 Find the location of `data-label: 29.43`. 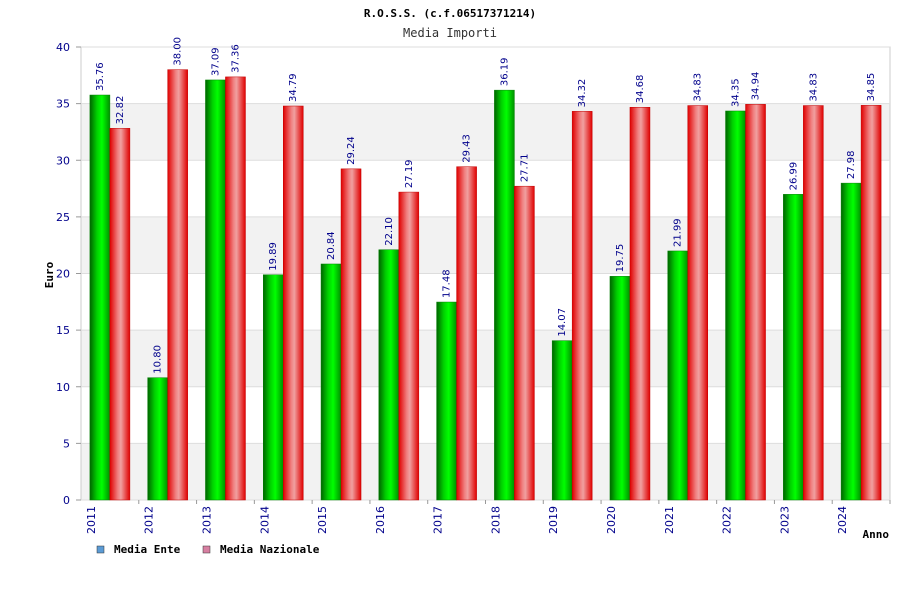

data-label: 29.43 is located at coordinates (467, 148).